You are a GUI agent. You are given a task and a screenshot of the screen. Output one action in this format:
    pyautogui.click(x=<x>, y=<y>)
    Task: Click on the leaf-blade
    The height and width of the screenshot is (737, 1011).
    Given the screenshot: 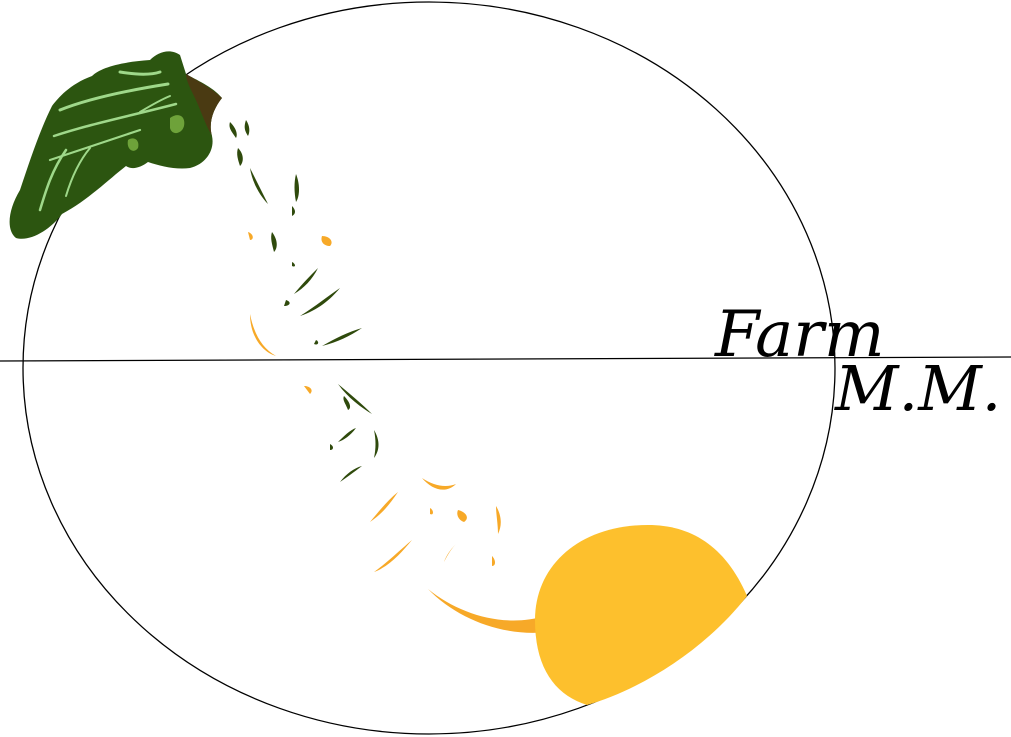 What is the action you would take?
    pyautogui.click(x=116, y=145)
    